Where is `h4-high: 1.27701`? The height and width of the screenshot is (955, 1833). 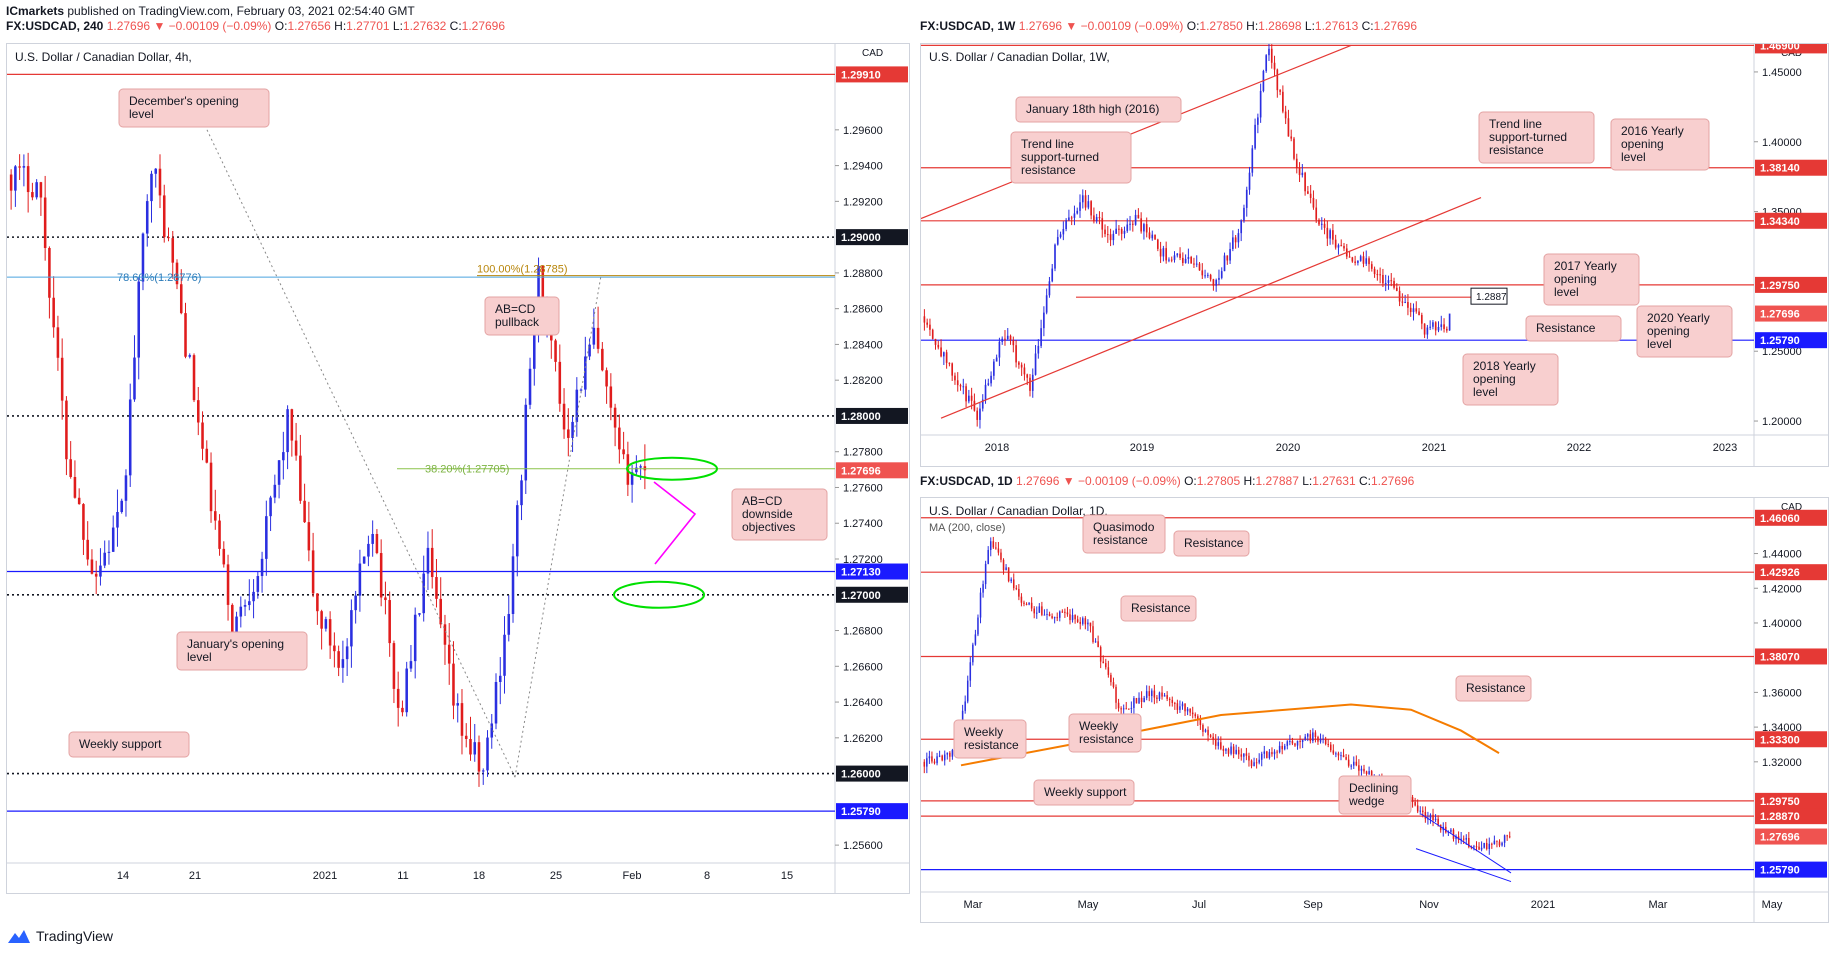
h4-high: 1.27701 is located at coordinates (368, 26).